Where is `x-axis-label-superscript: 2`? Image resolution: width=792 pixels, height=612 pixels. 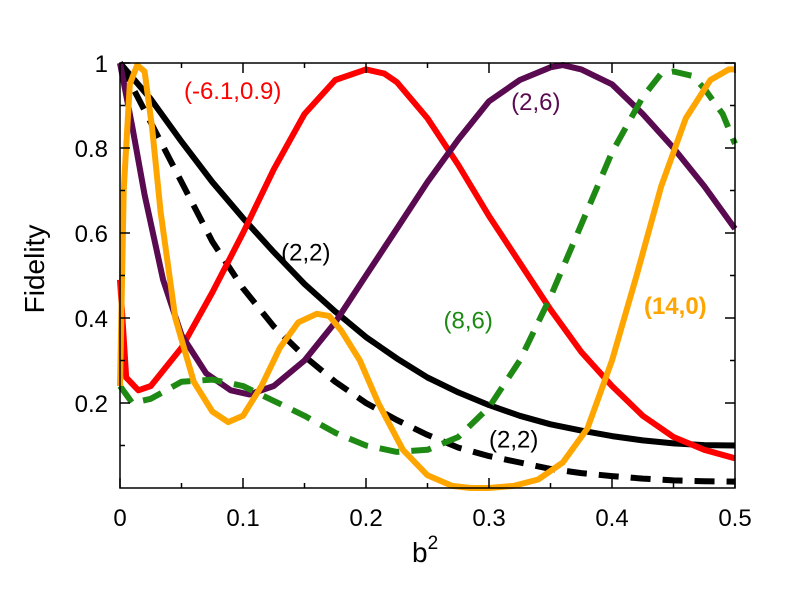 x-axis-label-superscript: 2 is located at coordinates (433, 543).